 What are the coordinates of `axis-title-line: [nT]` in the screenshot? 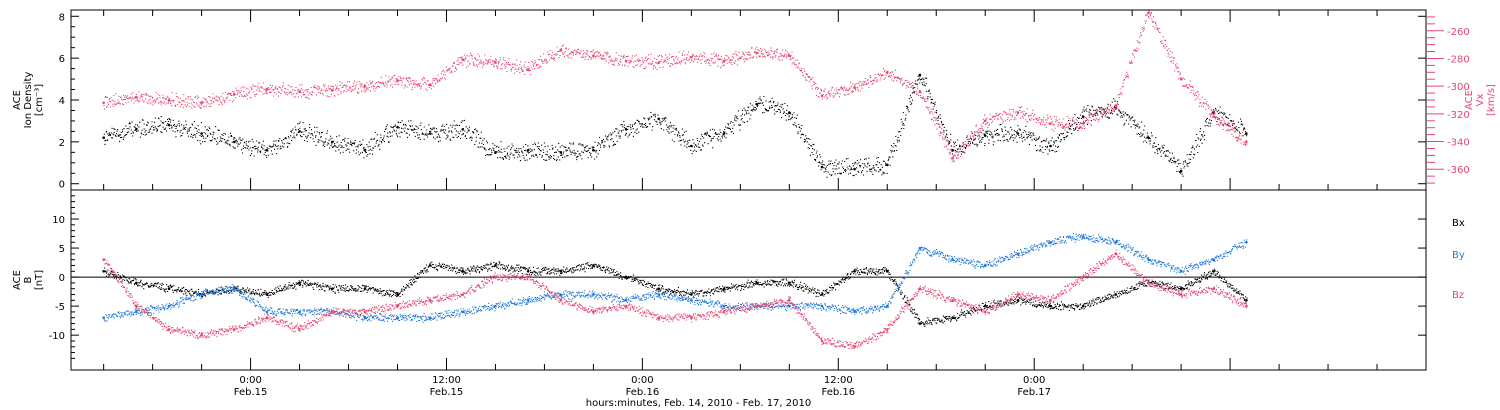 It's located at (39, 280).